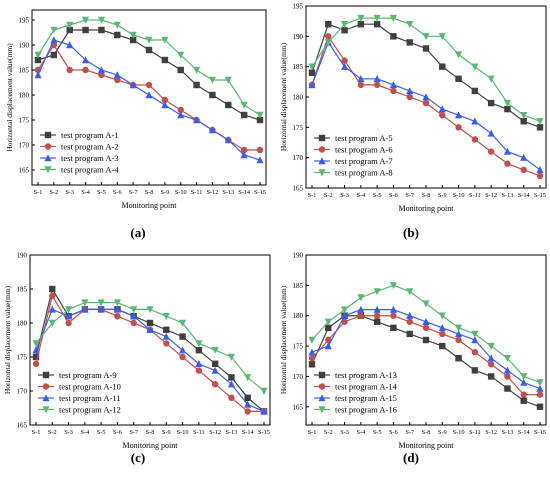  Describe the element at coordinates (298, 347) in the screenshot. I see `y-tick-label: 175` at that location.